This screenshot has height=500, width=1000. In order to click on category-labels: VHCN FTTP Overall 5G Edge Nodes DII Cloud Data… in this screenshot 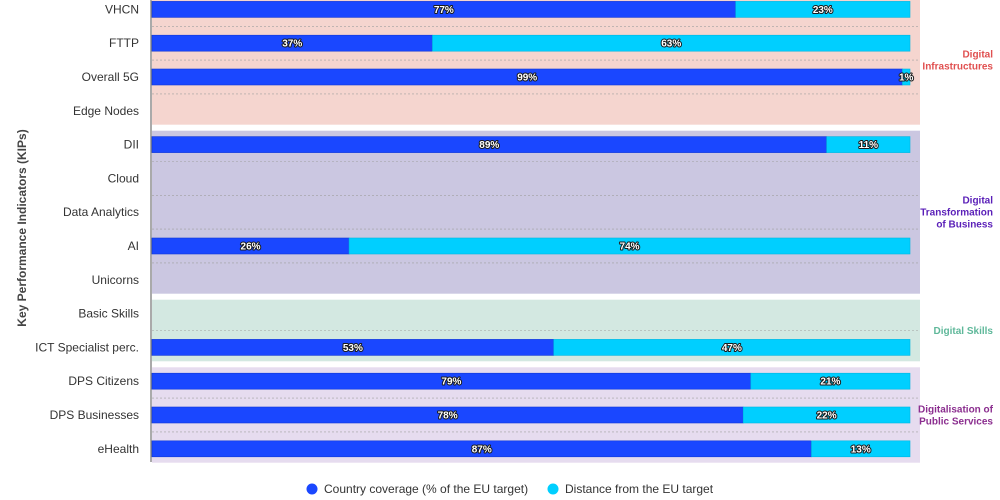, I will do `click(87, 228)`.